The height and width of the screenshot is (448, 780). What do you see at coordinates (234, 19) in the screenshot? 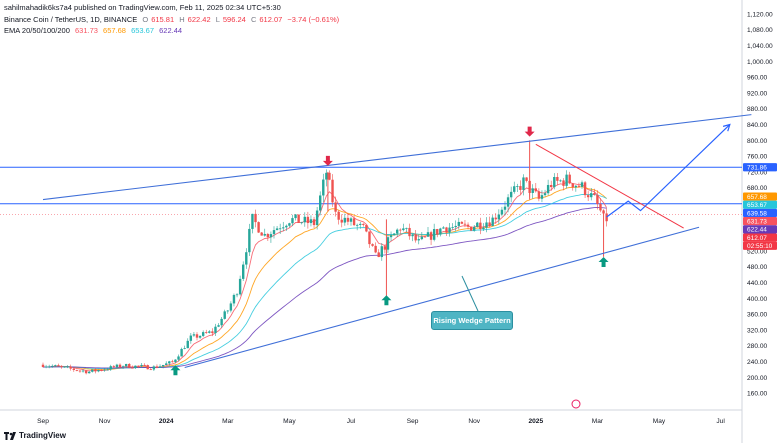
I see `low-value: 596.24` at bounding box center [234, 19].